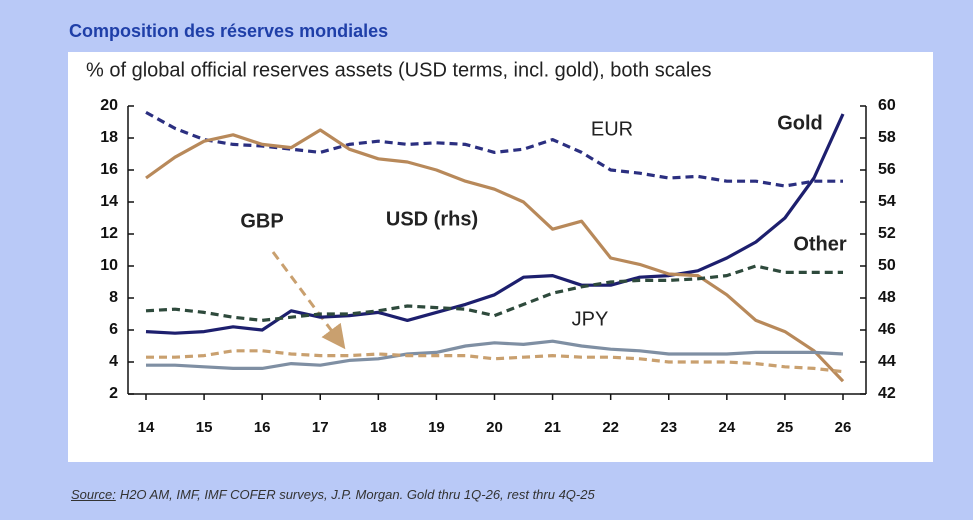  Describe the element at coordinates (320, 427) in the screenshot. I see `x-tick-label: 17` at that location.